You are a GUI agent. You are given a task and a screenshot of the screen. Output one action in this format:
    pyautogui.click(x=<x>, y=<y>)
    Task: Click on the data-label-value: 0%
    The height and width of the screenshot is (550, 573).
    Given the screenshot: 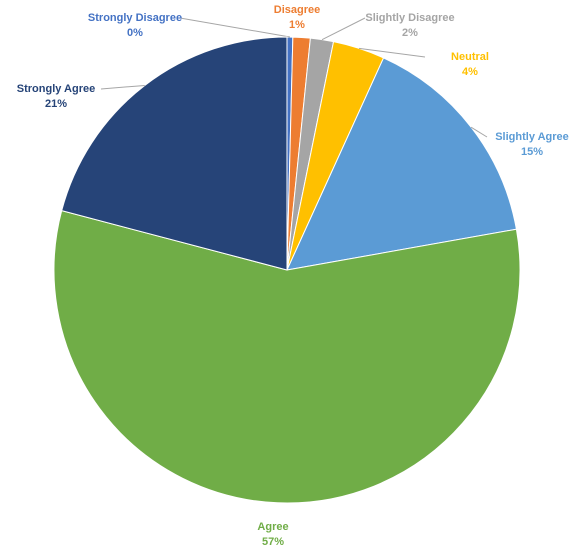 What is the action you would take?
    pyautogui.click(x=135, y=33)
    